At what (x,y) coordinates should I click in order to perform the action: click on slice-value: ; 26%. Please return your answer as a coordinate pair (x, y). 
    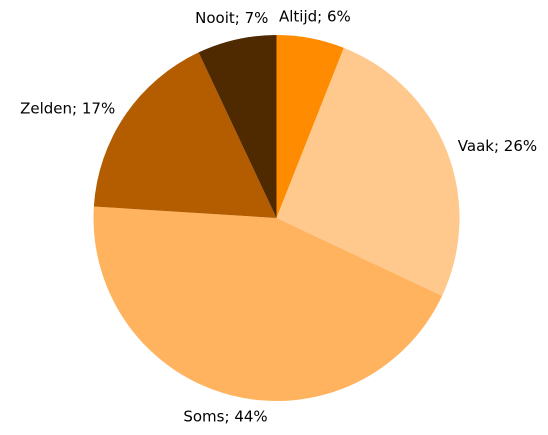
    Looking at the image, I should click on (515, 146).